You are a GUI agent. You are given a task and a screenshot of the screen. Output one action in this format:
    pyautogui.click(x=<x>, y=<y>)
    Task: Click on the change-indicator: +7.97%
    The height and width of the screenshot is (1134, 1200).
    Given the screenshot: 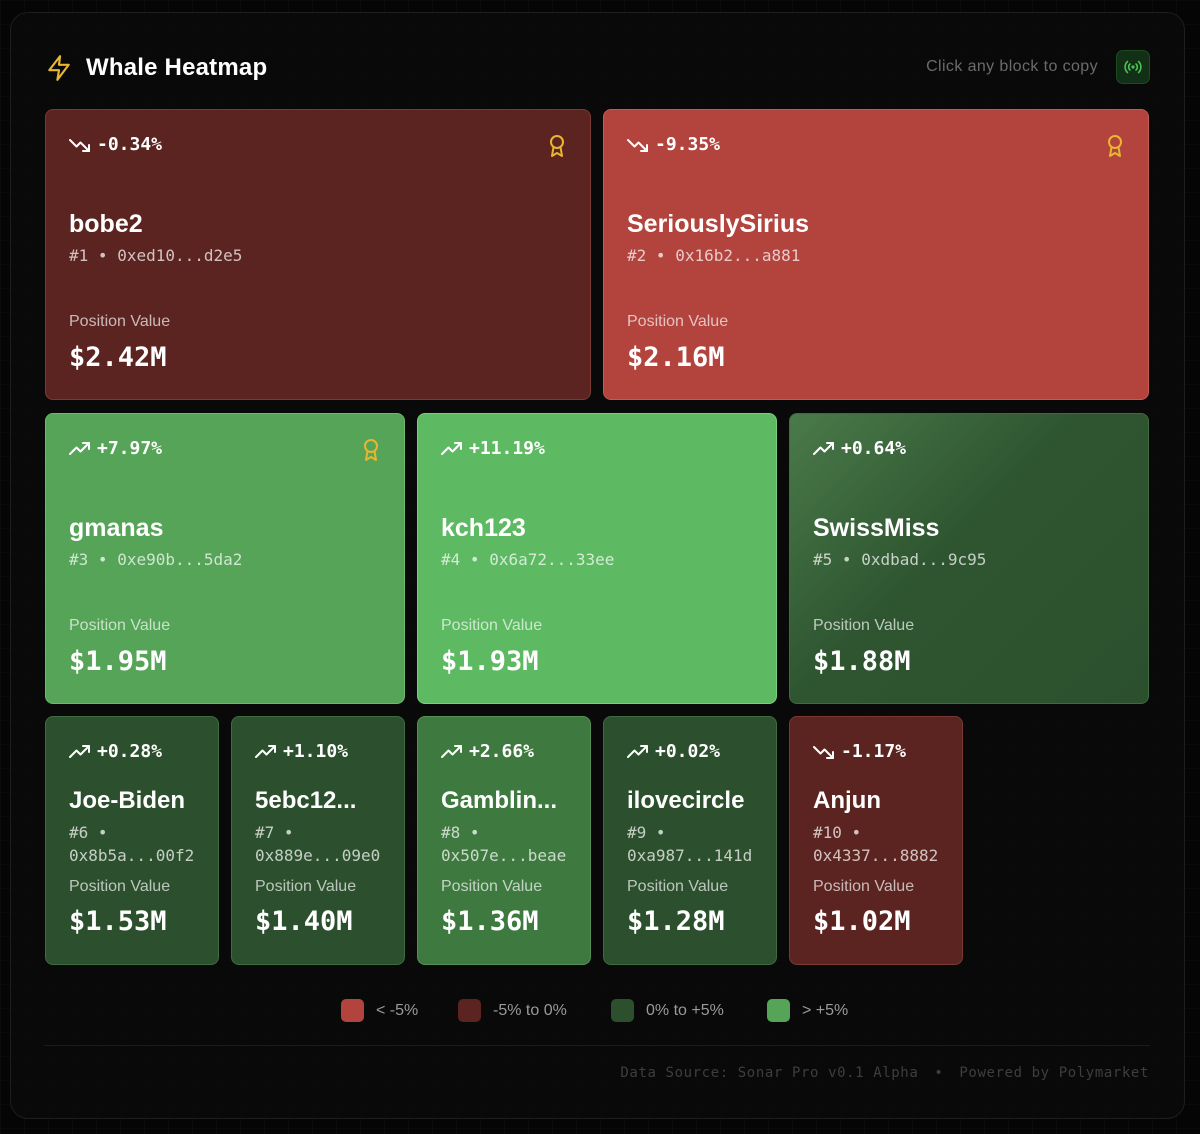 What is the action you would take?
    pyautogui.click(x=115, y=448)
    